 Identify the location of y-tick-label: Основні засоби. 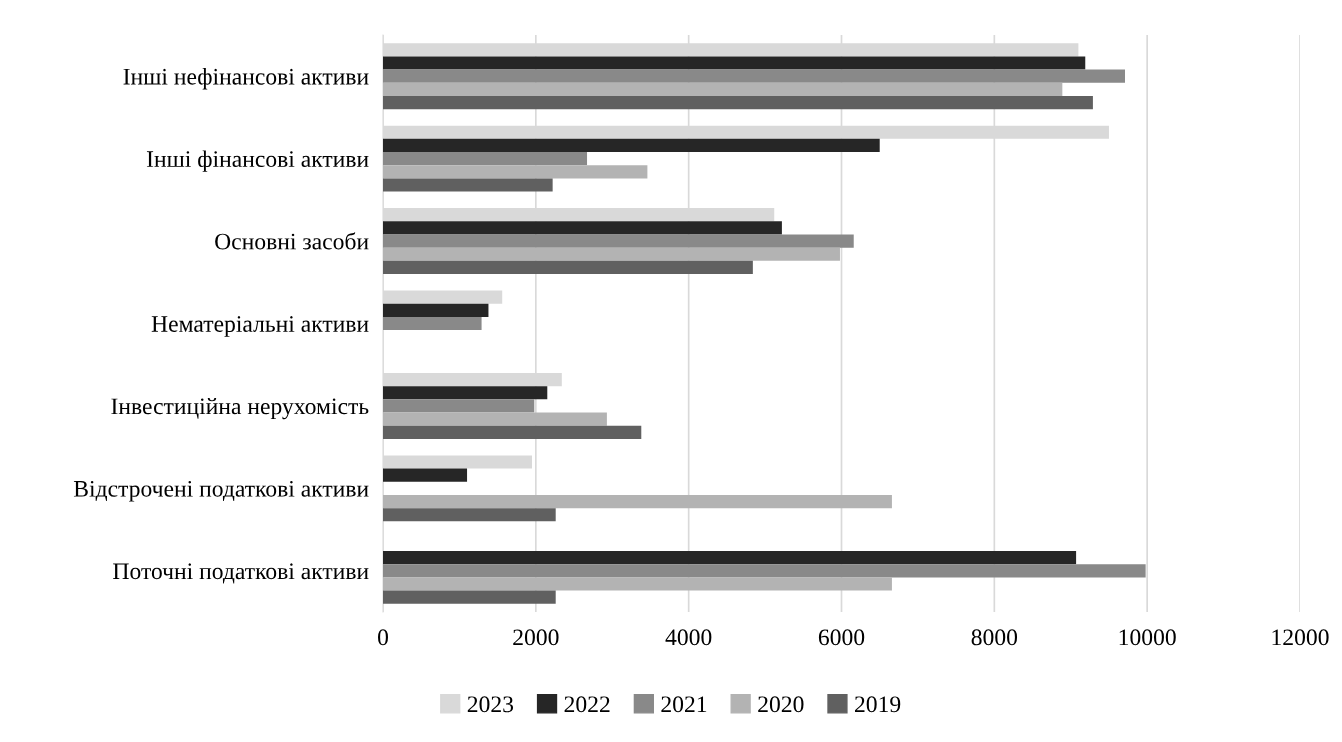
(292, 241).